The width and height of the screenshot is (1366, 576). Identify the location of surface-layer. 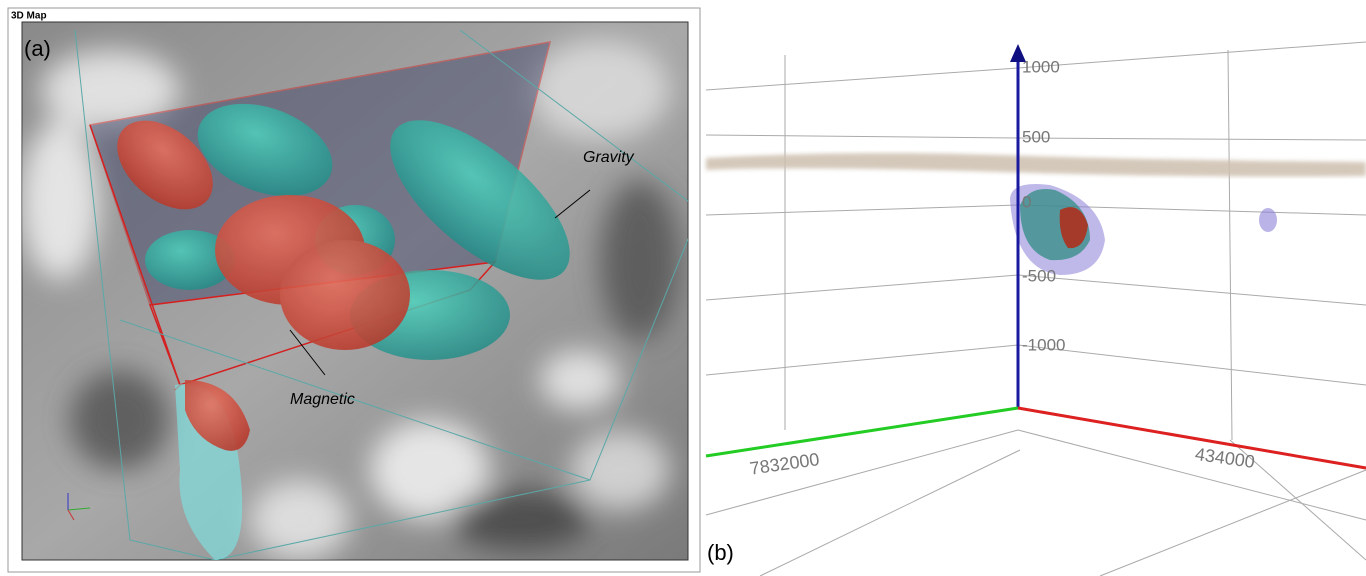
(1036, 165).